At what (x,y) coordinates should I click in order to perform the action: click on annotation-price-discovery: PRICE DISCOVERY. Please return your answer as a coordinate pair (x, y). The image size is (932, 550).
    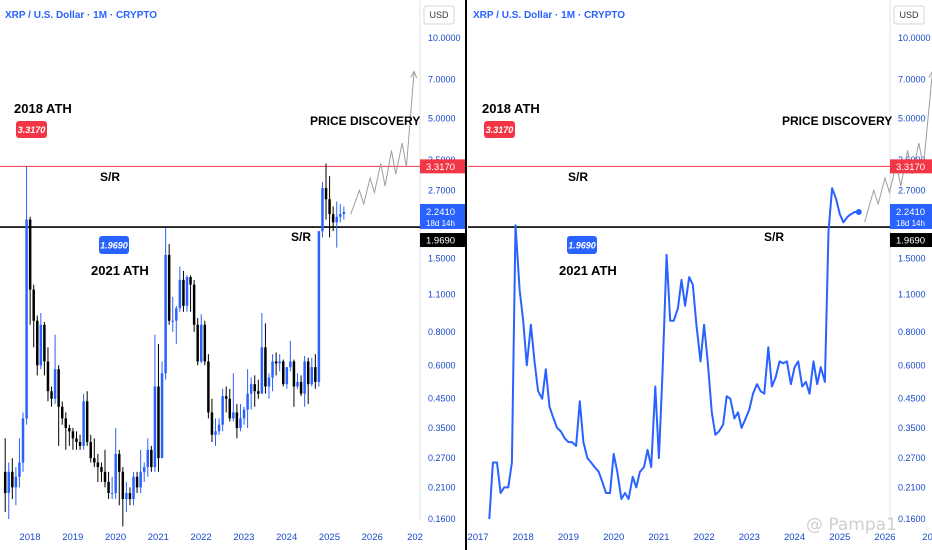
    Looking at the image, I should click on (837, 121).